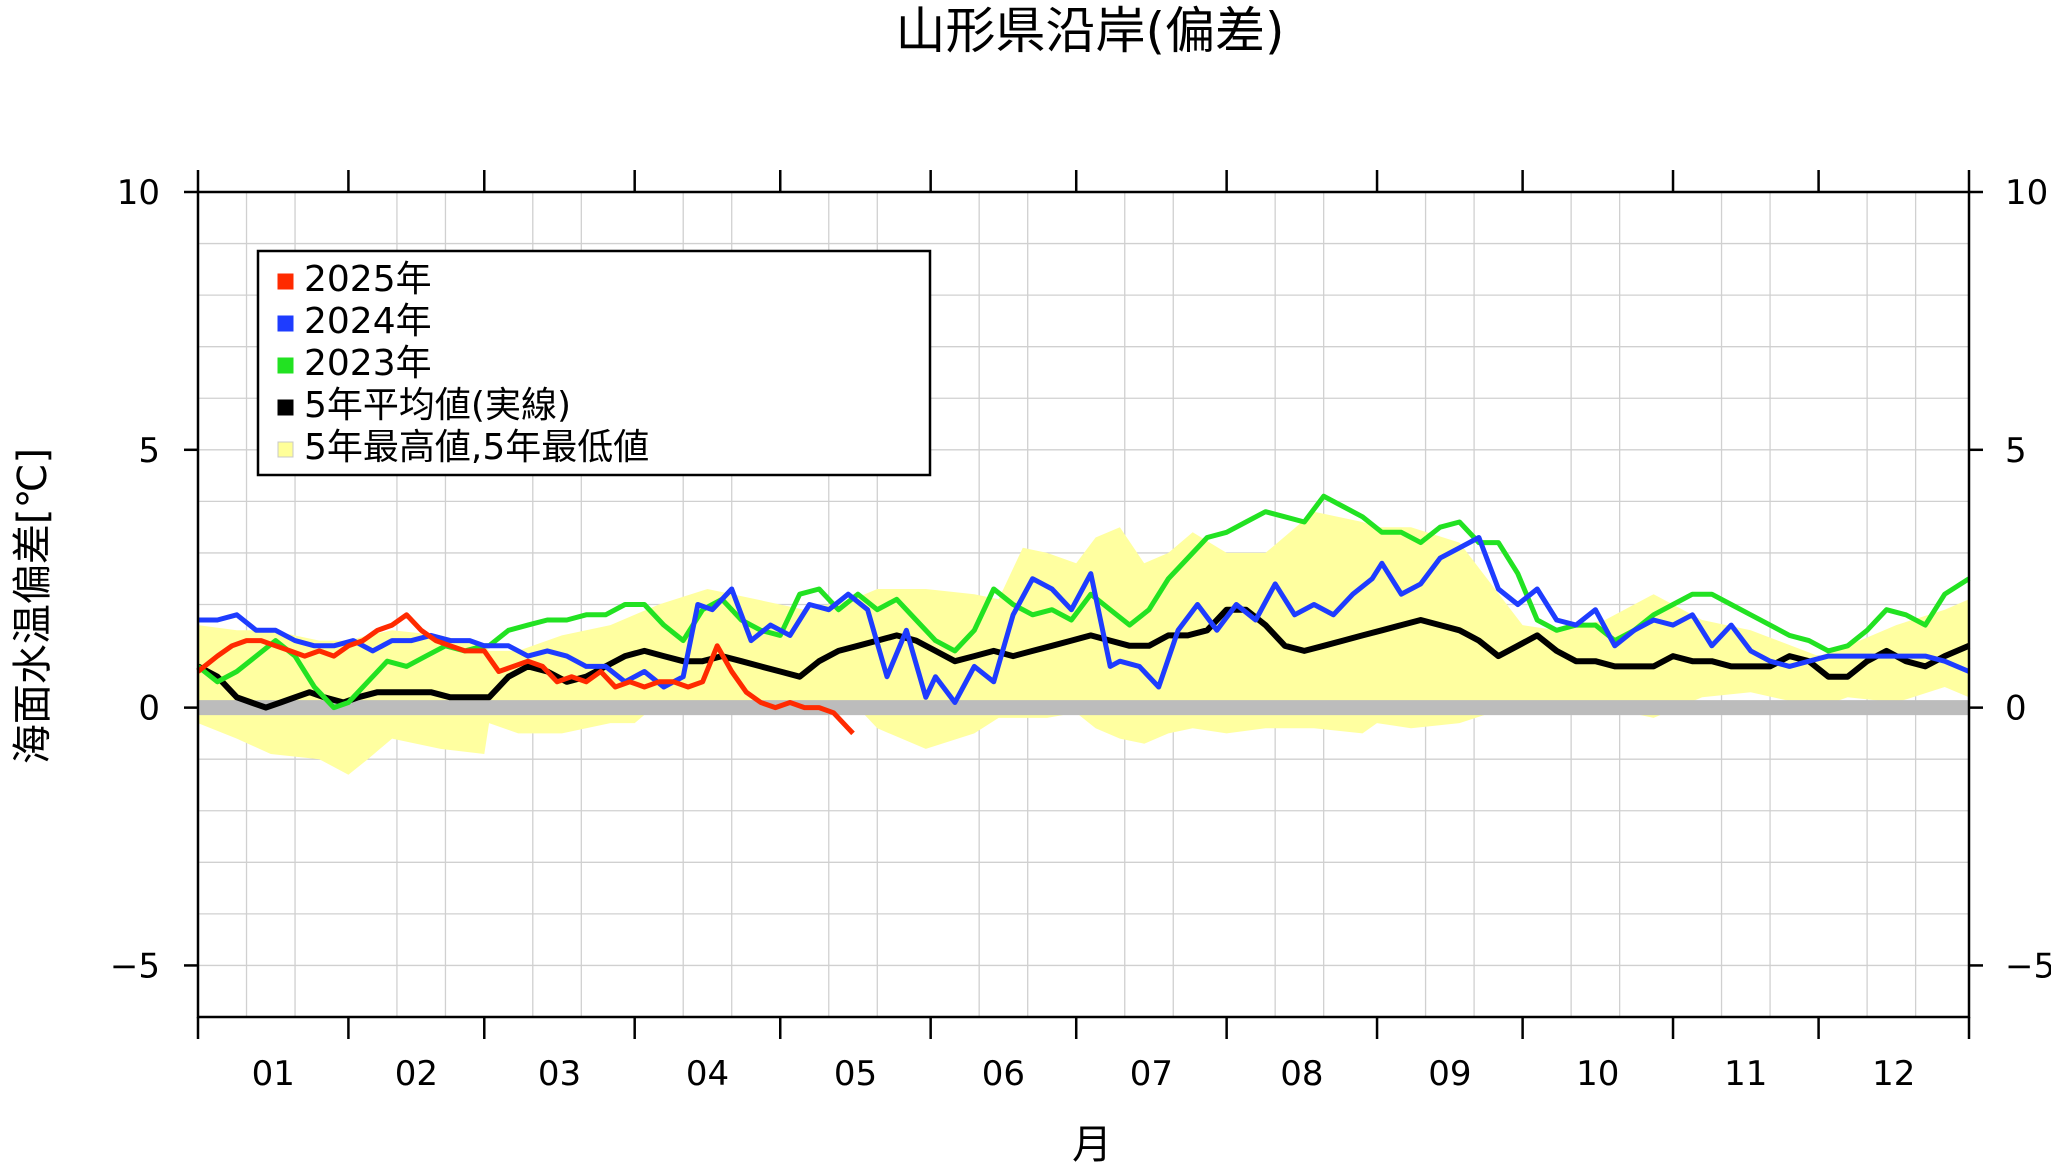 The image size is (2051, 1166). What do you see at coordinates (1301, 1074) in the screenshot?
I see `x-tick-label: 08` at bounding box center [1301, 1074].